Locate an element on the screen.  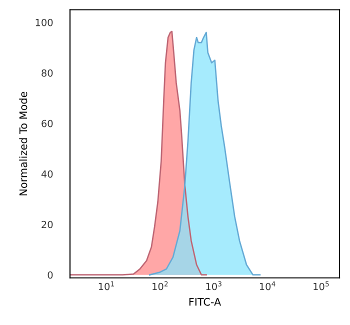
x-tick-label: 10$^{4}$ is located at coordinates (268, 285).